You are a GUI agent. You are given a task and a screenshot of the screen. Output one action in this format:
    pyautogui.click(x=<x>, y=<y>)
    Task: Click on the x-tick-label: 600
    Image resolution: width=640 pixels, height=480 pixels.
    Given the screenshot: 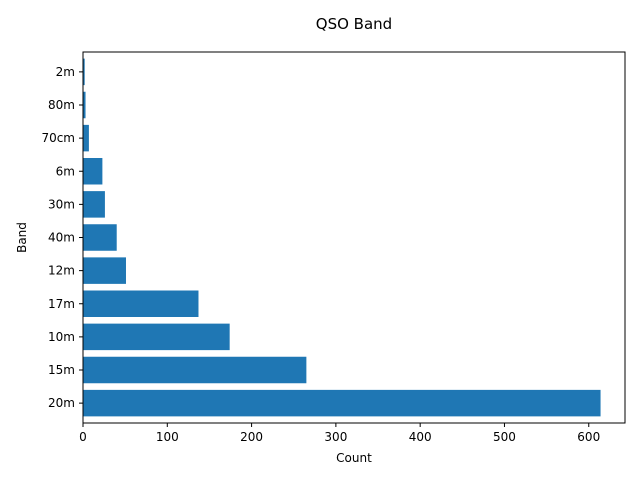 What is the action you would take?
    pyautogui.click(x=588, y=437)
    